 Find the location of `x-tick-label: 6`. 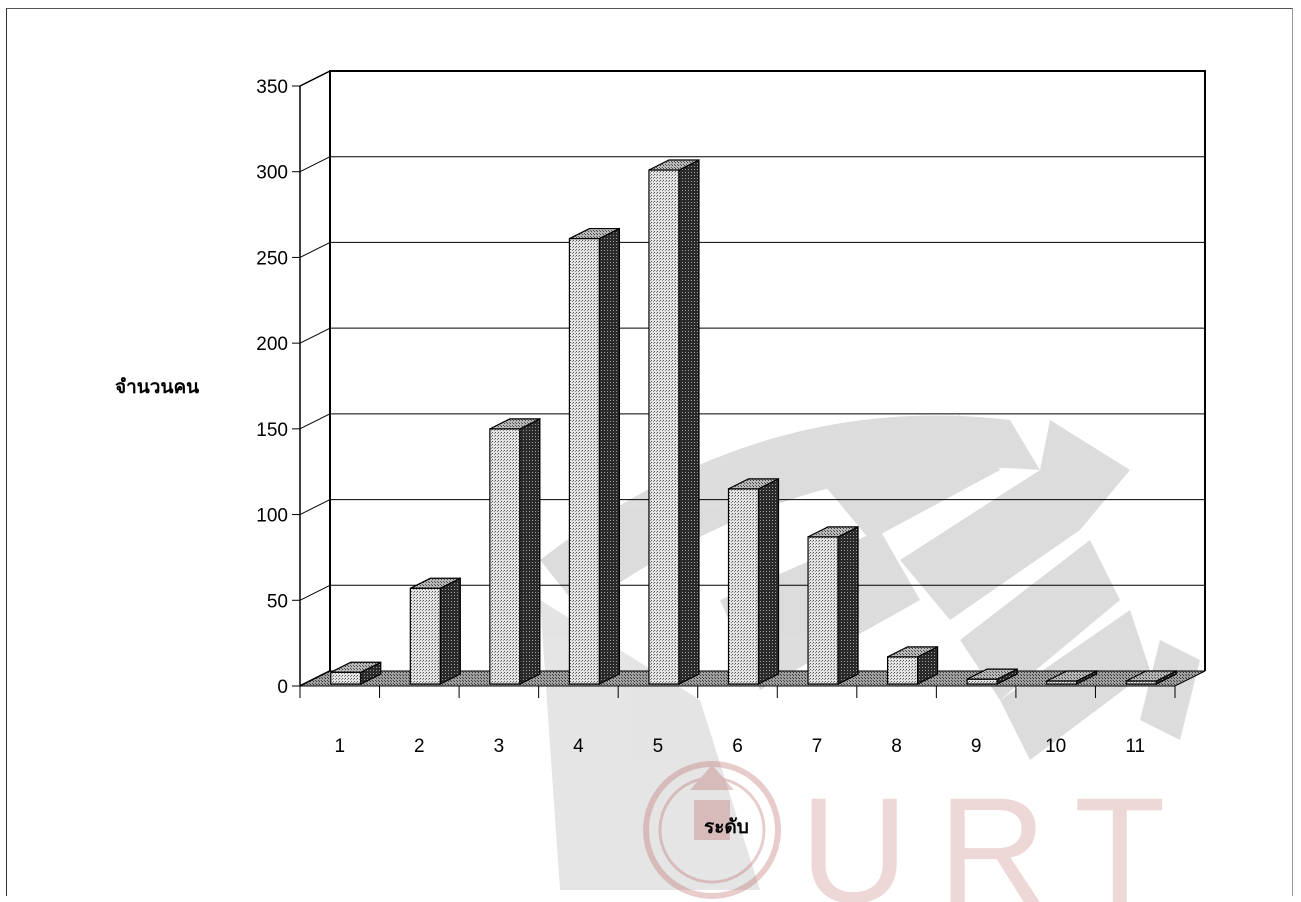

x-tick-label: 6 is located at coordinates (737, 746).